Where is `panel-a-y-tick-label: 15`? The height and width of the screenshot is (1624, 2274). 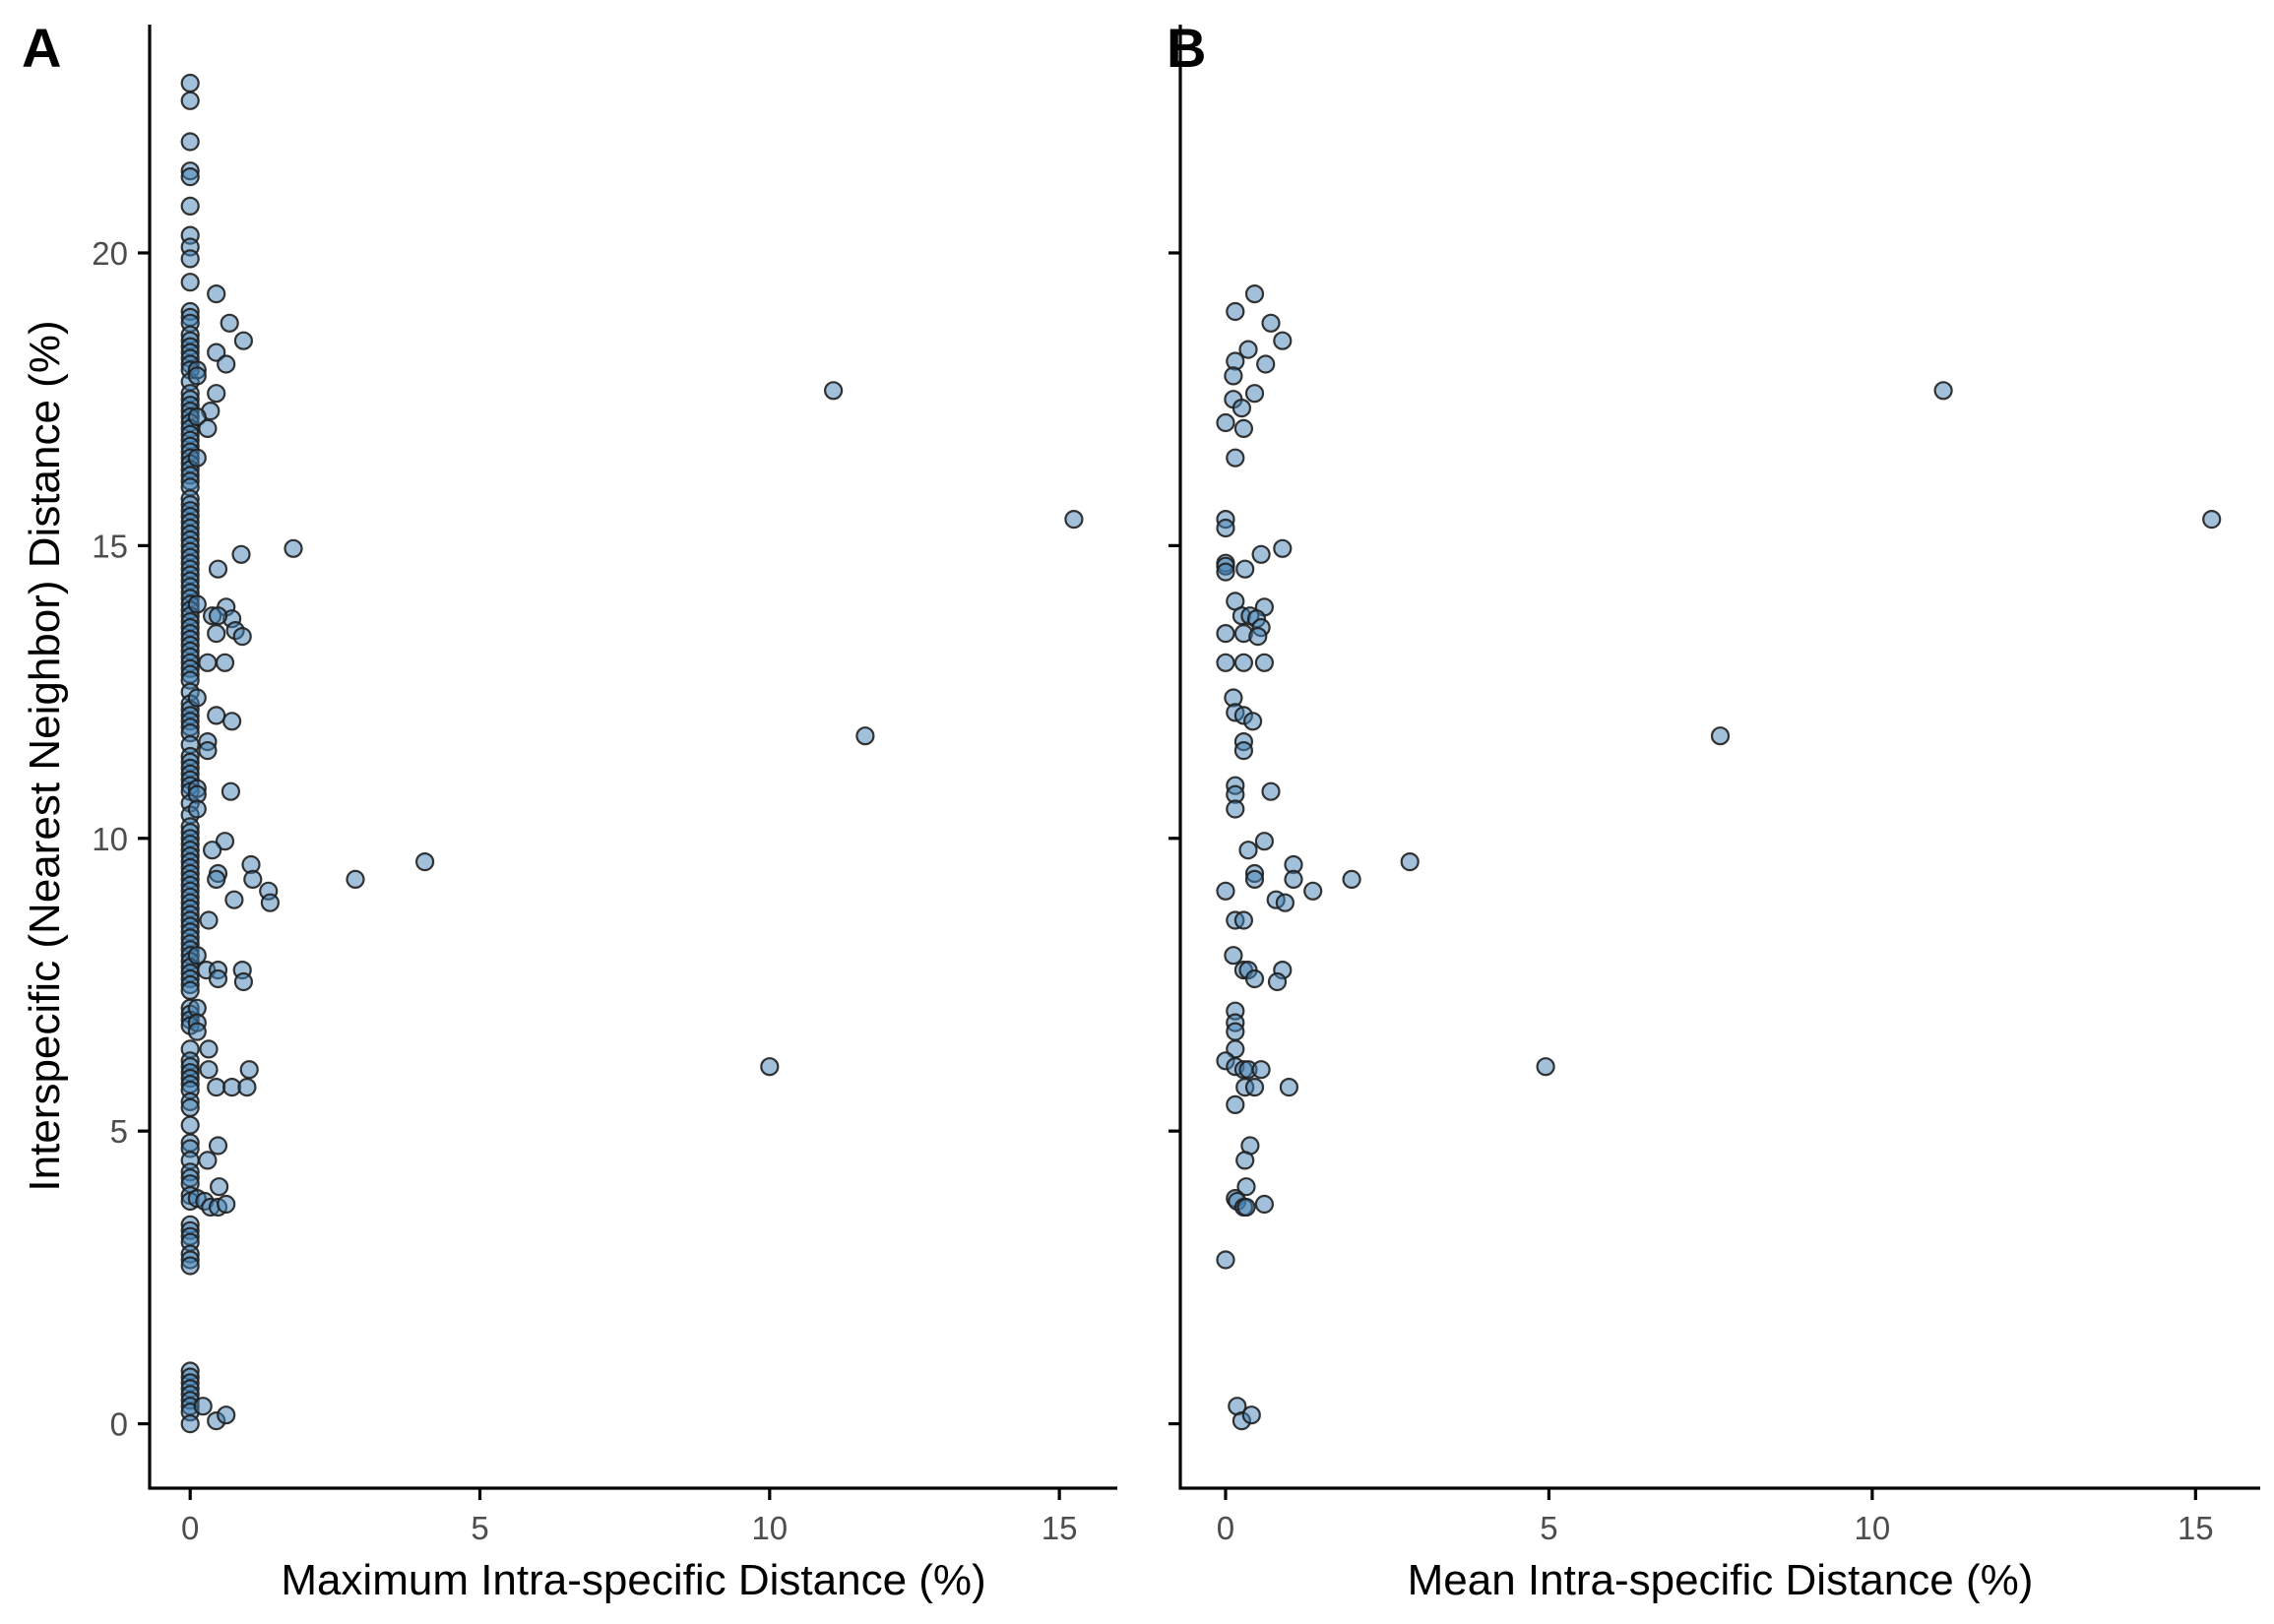 panel-a-y-tick-label: 15 is located at coordinates (110, 546).